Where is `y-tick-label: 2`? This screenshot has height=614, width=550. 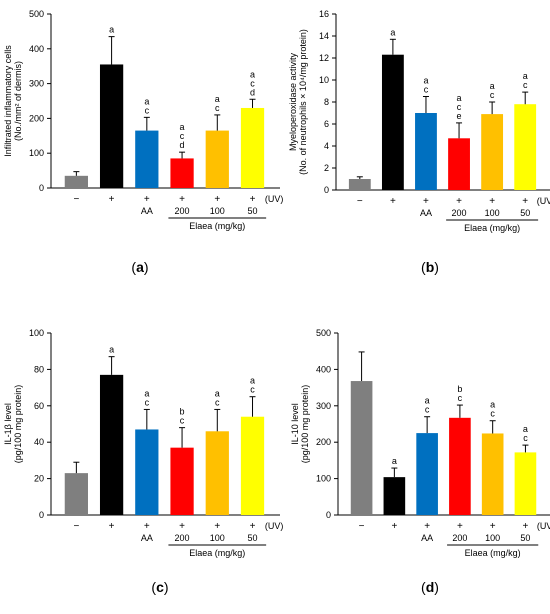 y-tick-label: 2 is located at coordinates (326, 168).